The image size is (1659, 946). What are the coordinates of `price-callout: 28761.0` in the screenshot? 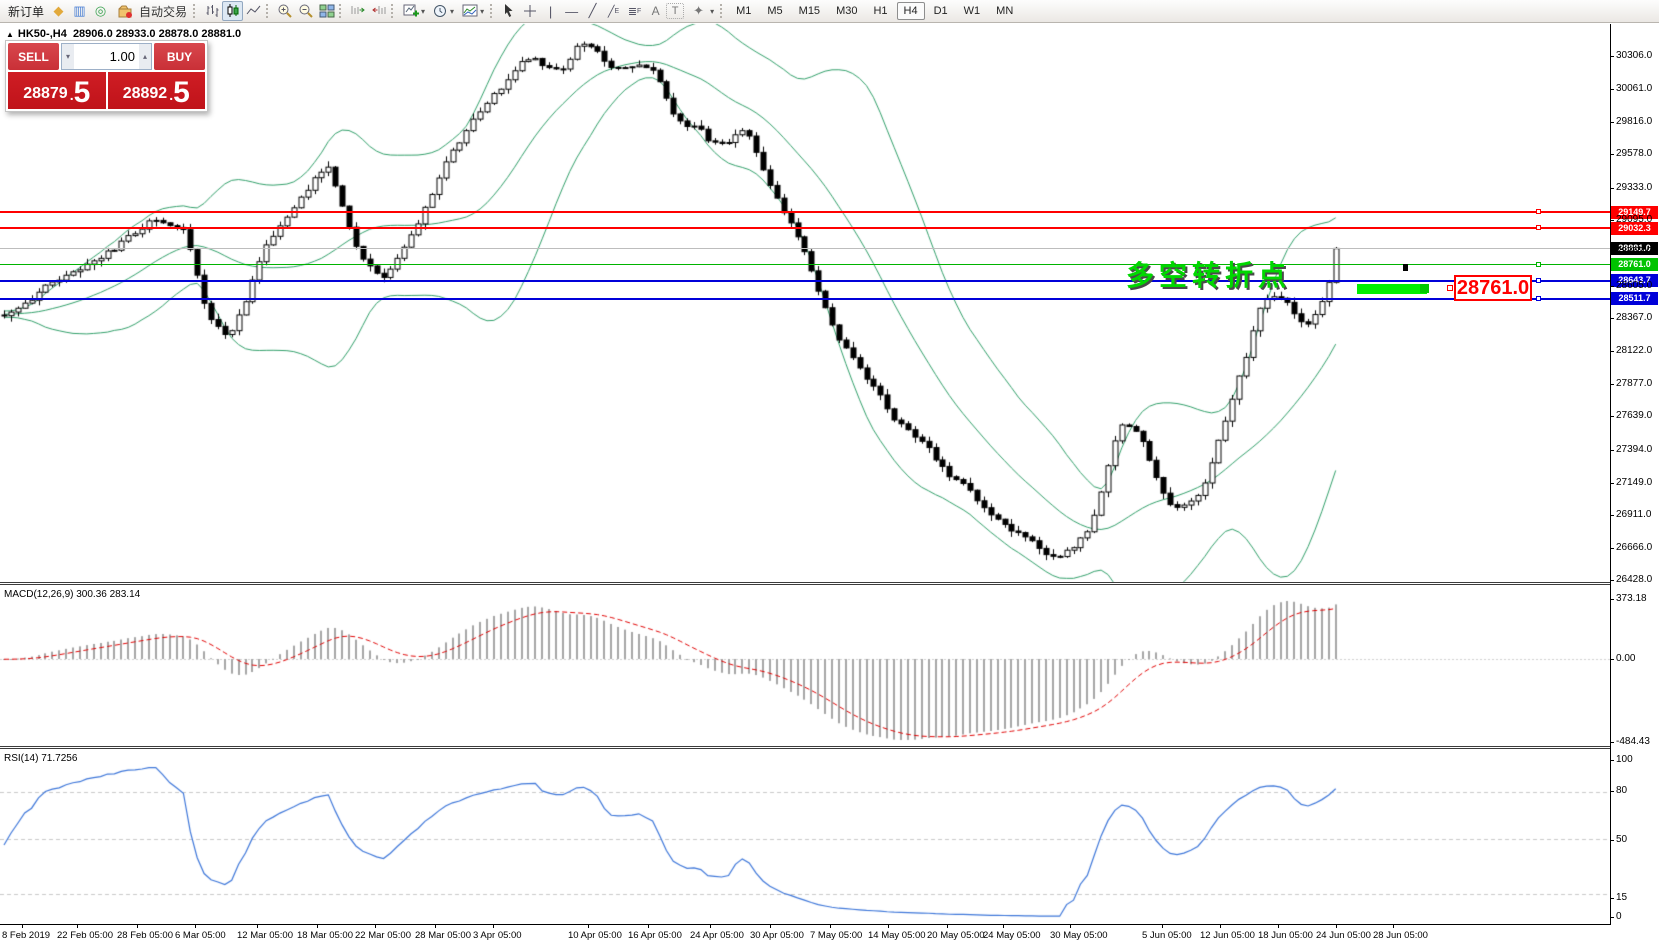 It's located at (1493, 288).